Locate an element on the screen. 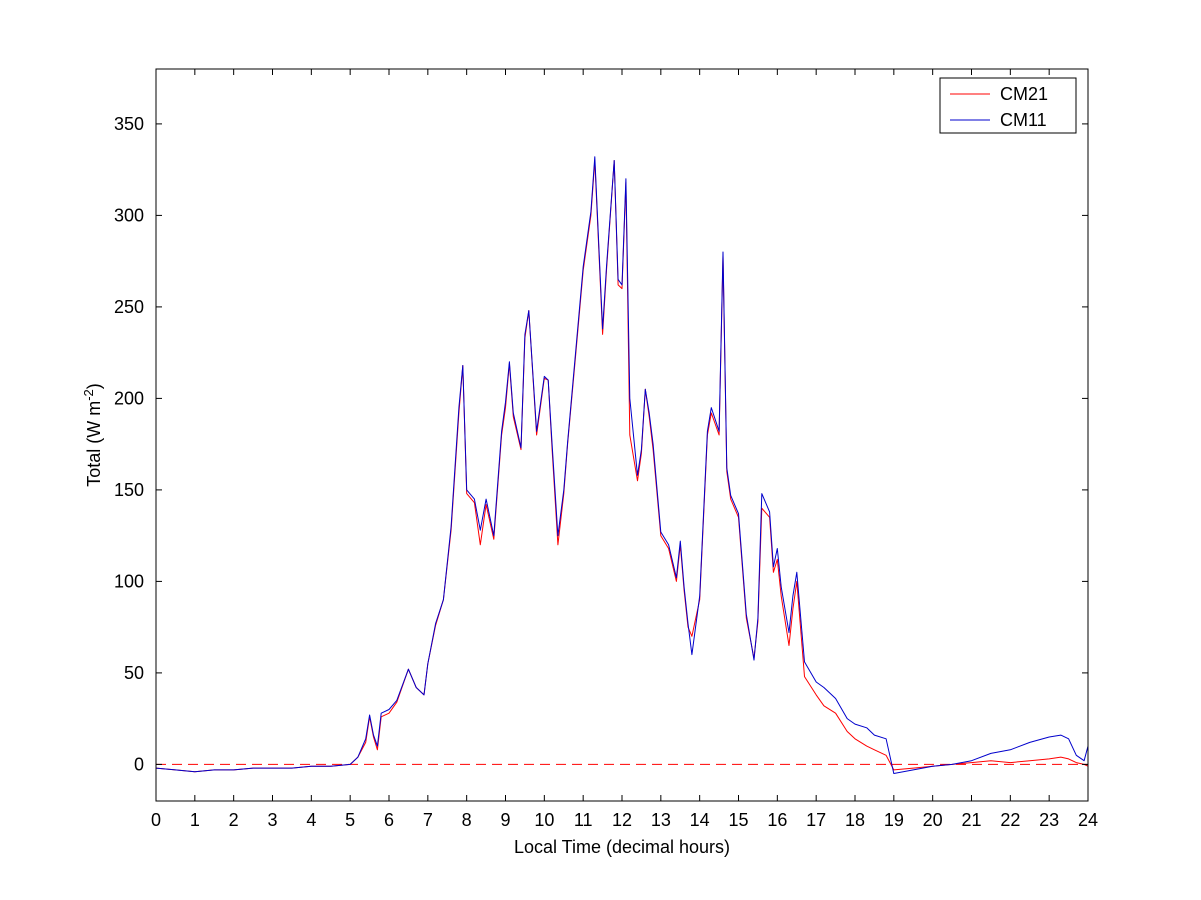 Image resolution: width=1201 pixels, height=900 pixels. x-tick-label: 9 is located at coordinates (505, 820).